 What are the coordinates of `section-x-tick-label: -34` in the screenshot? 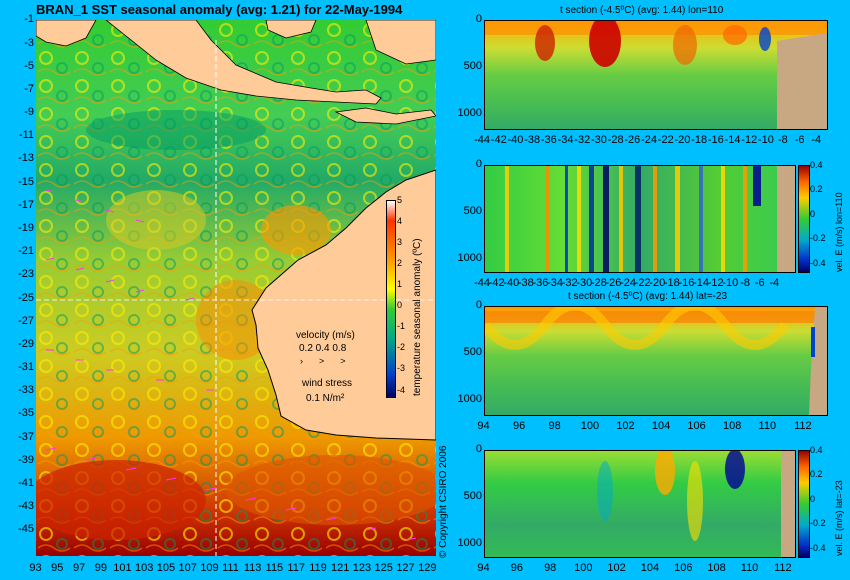 It's located at (565, 140).